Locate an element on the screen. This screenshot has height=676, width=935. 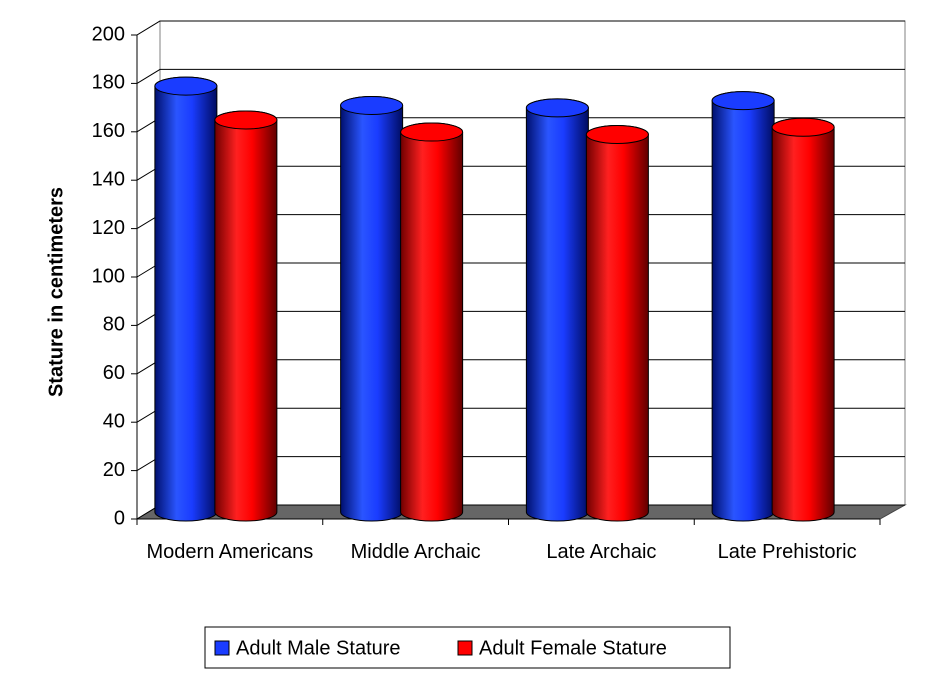
y-tick-label: 60 is located at coordinates (114, 373).